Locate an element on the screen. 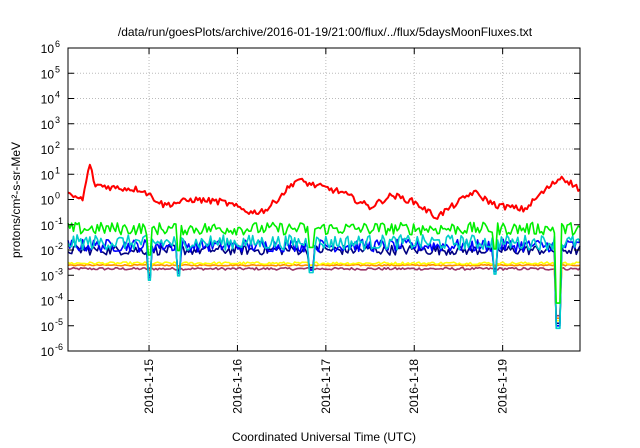 The width and height of the screenshot is (640, 448). y-tick-exponent: -2 is located at coordinates (59, 246).